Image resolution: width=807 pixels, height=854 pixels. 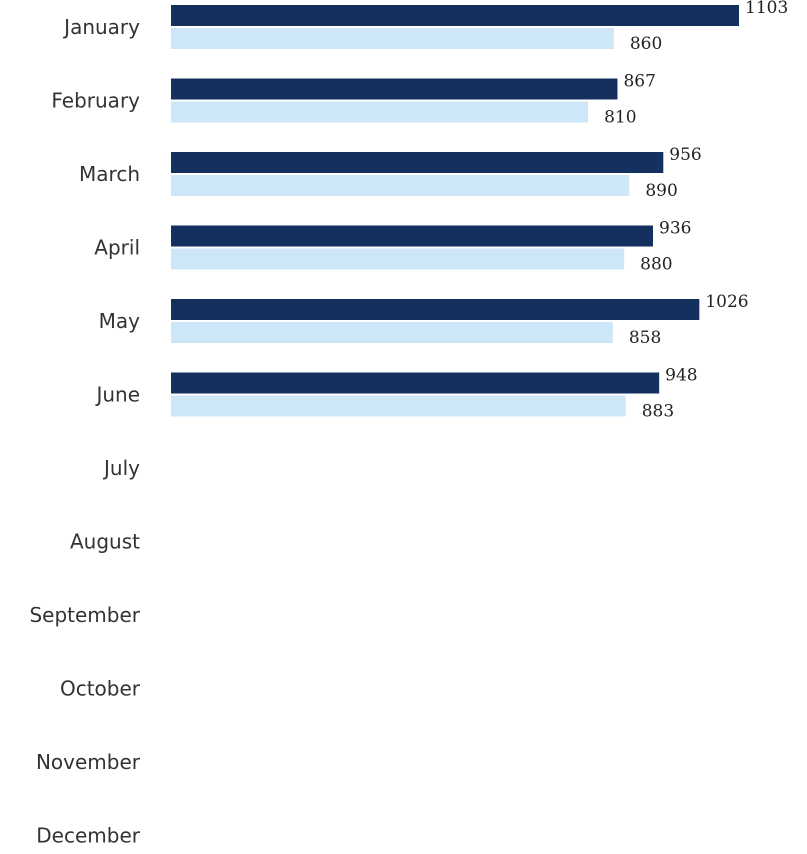 What do you see at coordinates (109, 174) in the screenshot?
I see `category-label-march: March` at bounding box center [109, 174].